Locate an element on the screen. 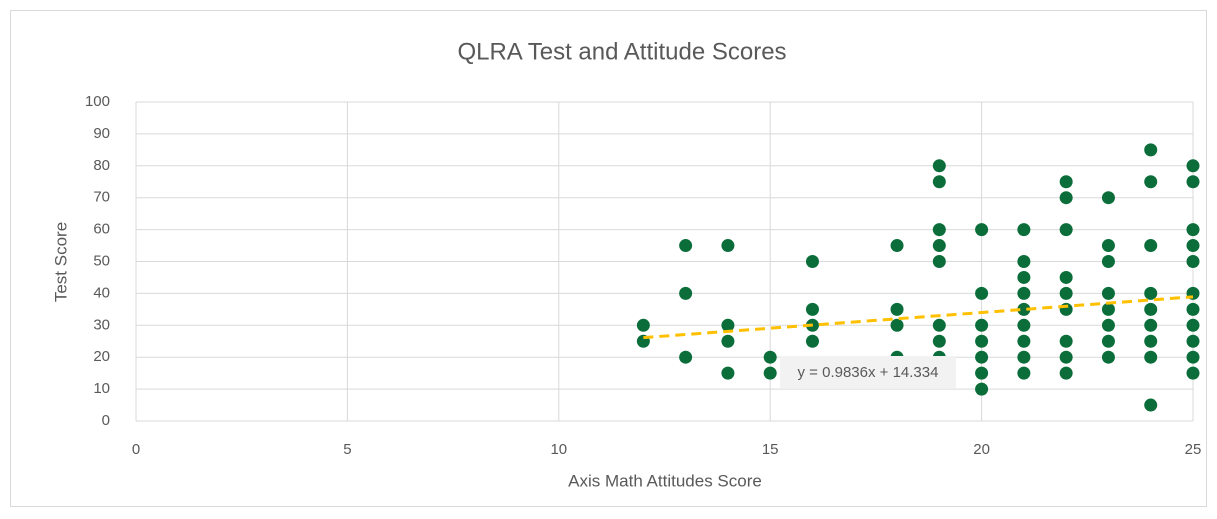 This screenshot has width=1217, height=519. x-axis-label: Axis Math Attitudes Score is located at coordinates (665, 480).